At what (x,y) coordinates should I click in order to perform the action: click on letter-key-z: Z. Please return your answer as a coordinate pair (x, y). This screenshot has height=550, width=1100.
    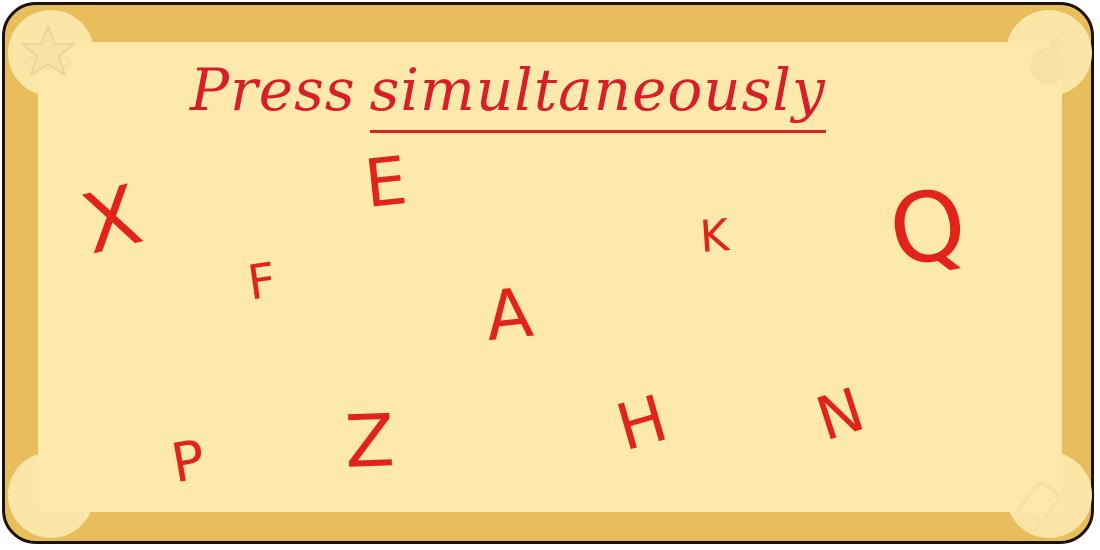
    Looking at the image, I should click on (369, 441).